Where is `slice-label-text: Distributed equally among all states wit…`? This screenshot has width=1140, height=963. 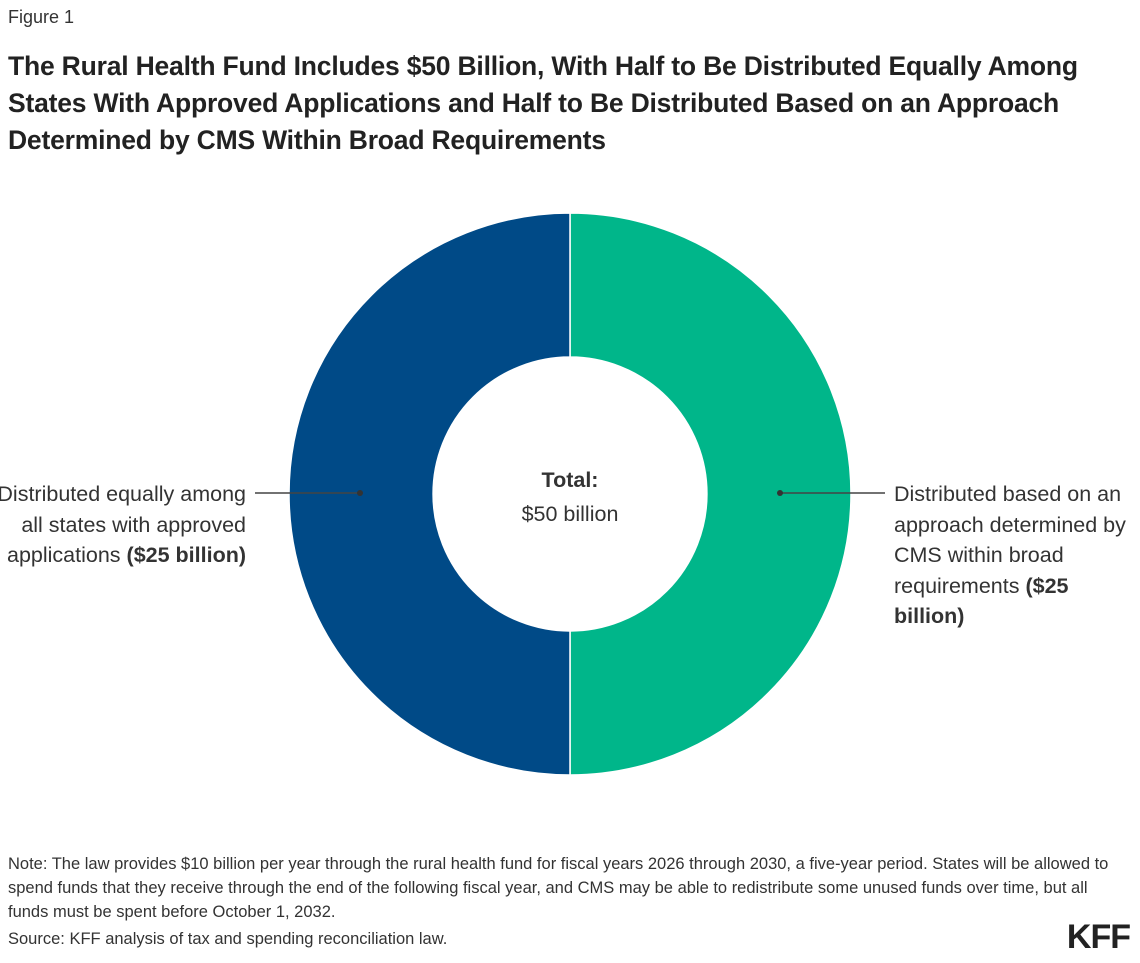 slice-label-text: Distributed equally among all states wit… is located at coordinates (123, 524).